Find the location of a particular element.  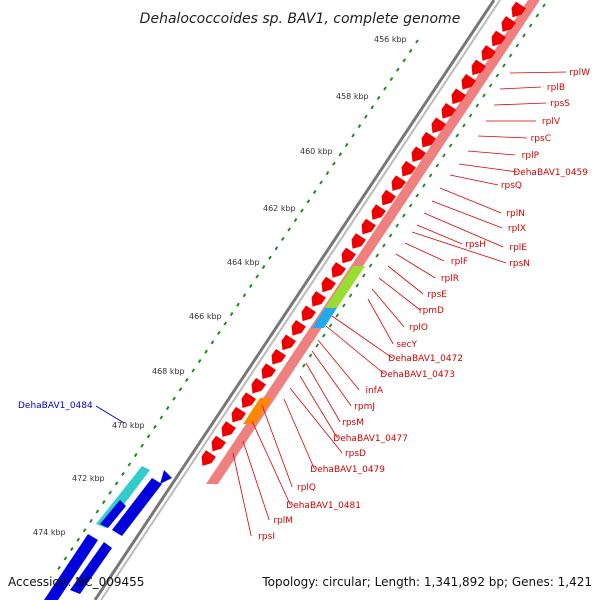

gene-label: rpsE is located at coordinates (437, 295).